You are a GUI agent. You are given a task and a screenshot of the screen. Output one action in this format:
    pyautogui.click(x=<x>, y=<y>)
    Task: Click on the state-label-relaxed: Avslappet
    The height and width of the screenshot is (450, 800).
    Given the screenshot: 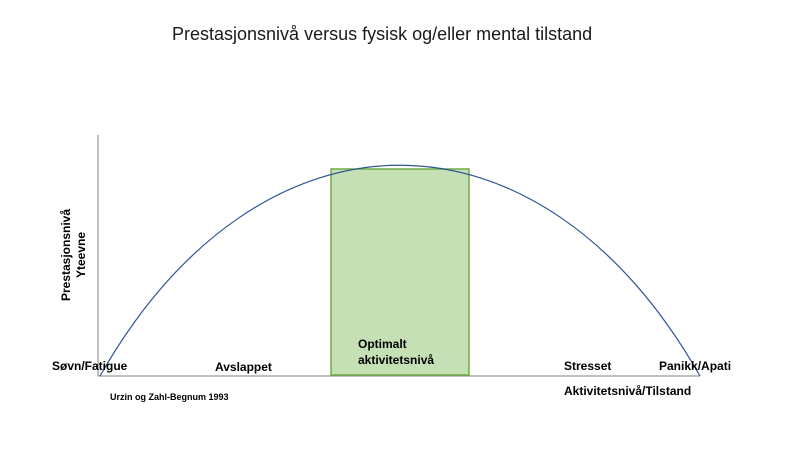 What is the action you would take?
    pyautogui.click(x=243, y=367)
    